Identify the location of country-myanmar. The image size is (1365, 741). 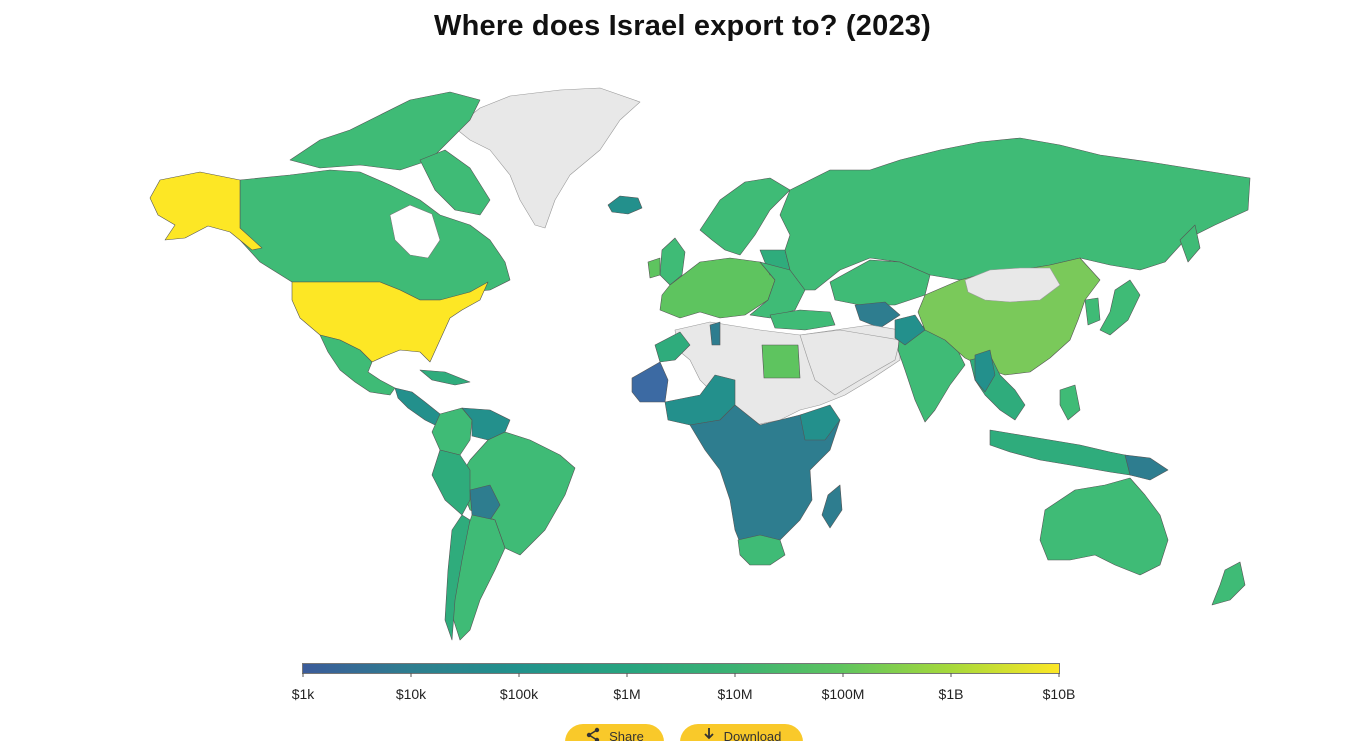
(985, 371).